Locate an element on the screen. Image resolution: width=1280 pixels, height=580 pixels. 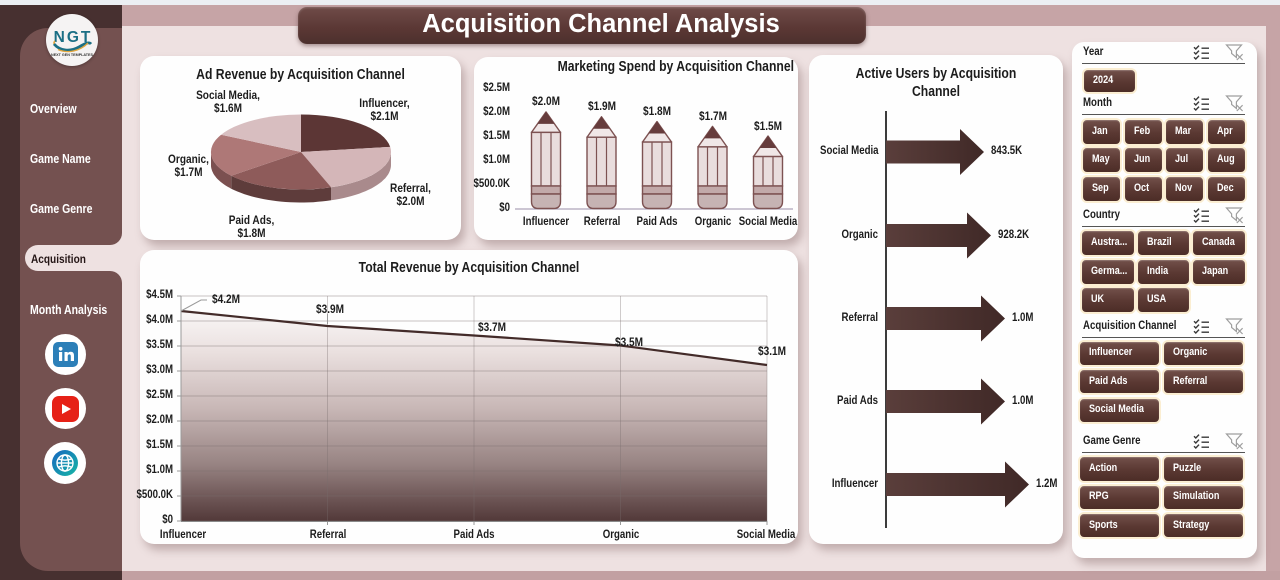
svg-text: NGT is located at coordinates (73, 37).